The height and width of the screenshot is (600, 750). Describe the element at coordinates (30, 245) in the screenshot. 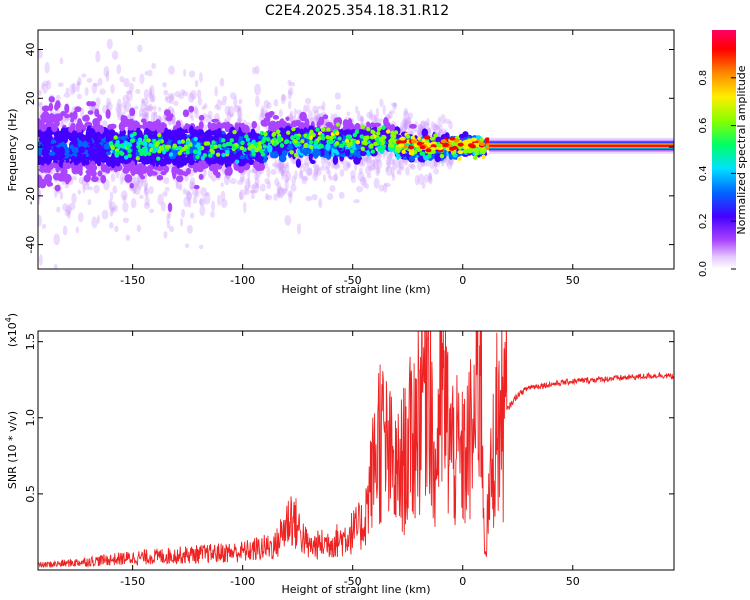

I see `y-tick-label: -40` at that location.